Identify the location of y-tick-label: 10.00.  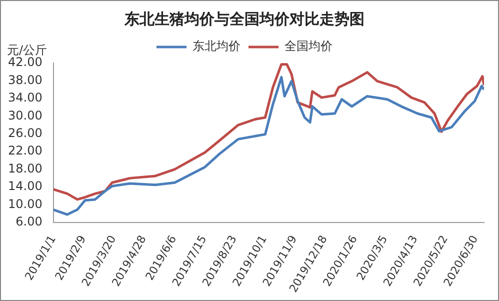
(25, 203).